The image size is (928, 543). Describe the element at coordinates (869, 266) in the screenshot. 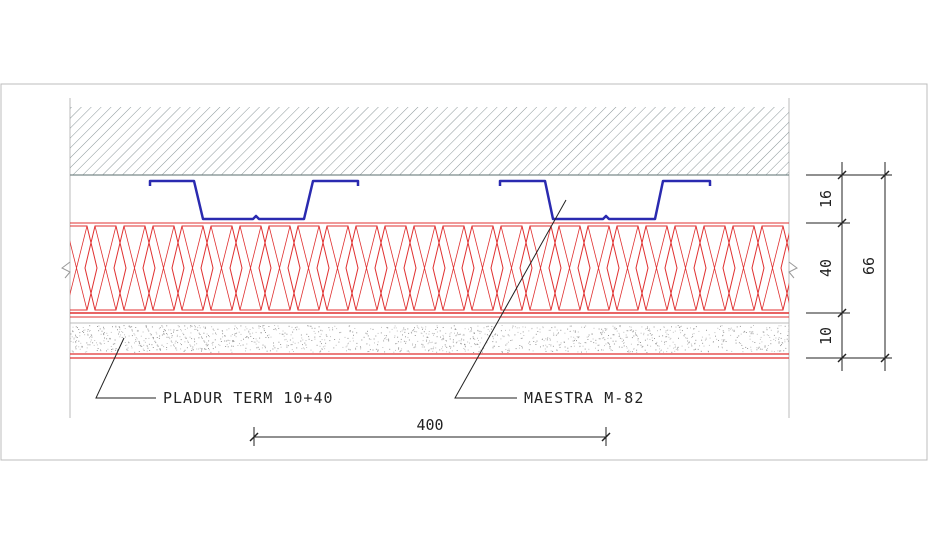

I see `total-dimension-value: 66` at that location.